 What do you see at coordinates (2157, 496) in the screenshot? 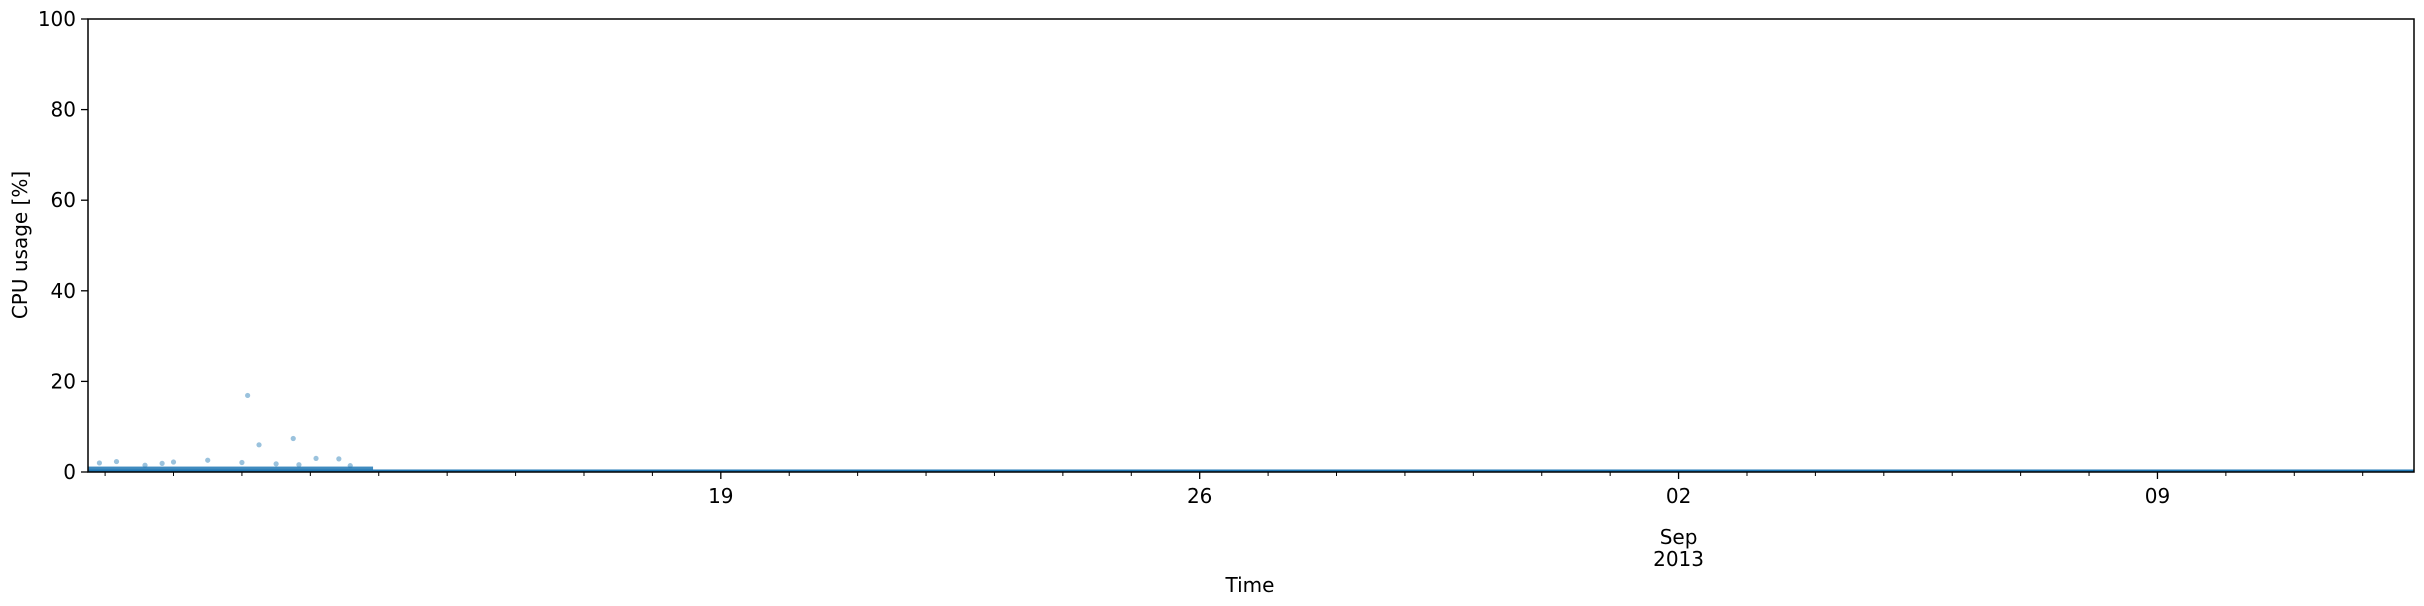
I see `x-tick-label: 09` at bounding box center [2157, 496].